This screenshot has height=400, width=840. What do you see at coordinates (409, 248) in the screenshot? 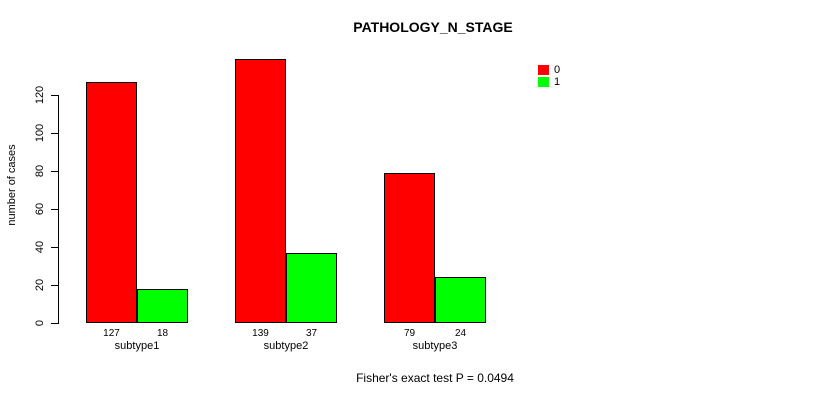
I see `bar-series-0-subtype3` at bounding box center [409, 248].